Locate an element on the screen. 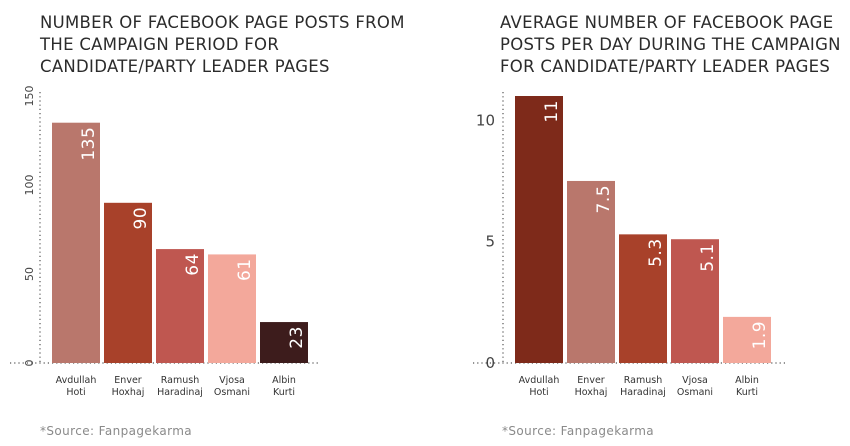 This screenshot has width=850, height=446. bar-value-label: 5.3 is located at coordinates (656, 252).